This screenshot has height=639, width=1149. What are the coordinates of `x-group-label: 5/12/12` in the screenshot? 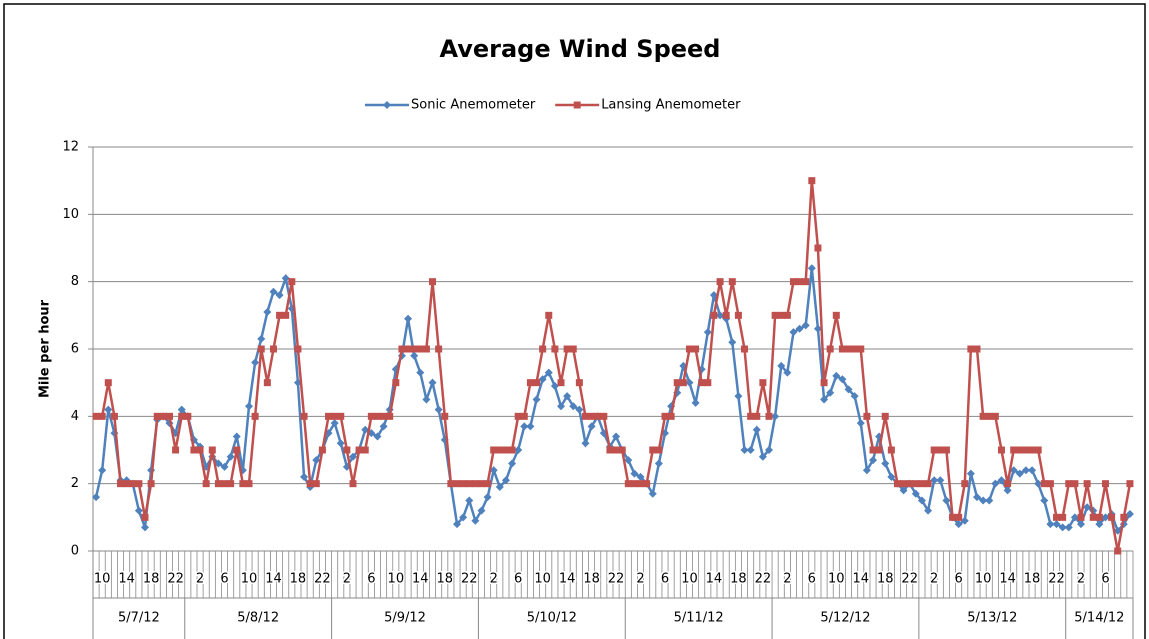 It's located at (845, 618).